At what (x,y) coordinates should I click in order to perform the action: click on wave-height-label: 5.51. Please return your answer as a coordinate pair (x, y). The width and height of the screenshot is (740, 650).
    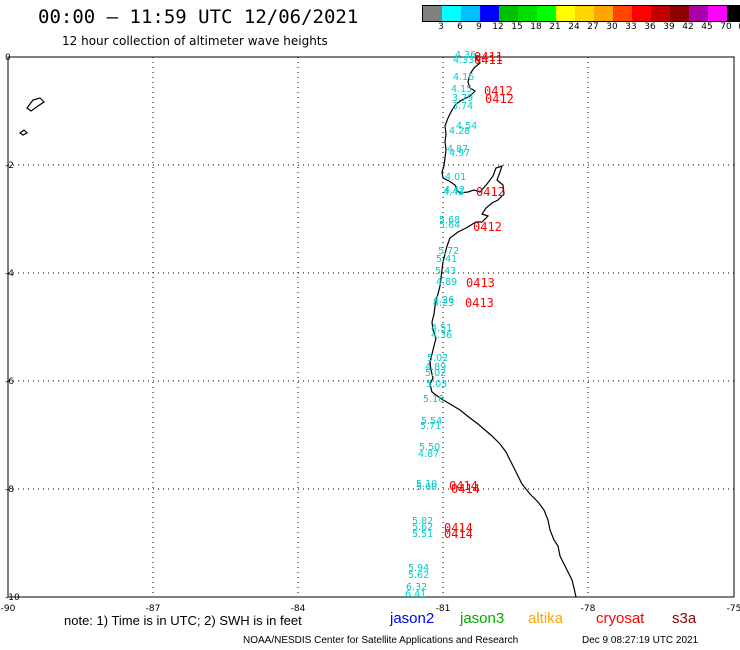
    Looking at the image, I should click on (422, 534).